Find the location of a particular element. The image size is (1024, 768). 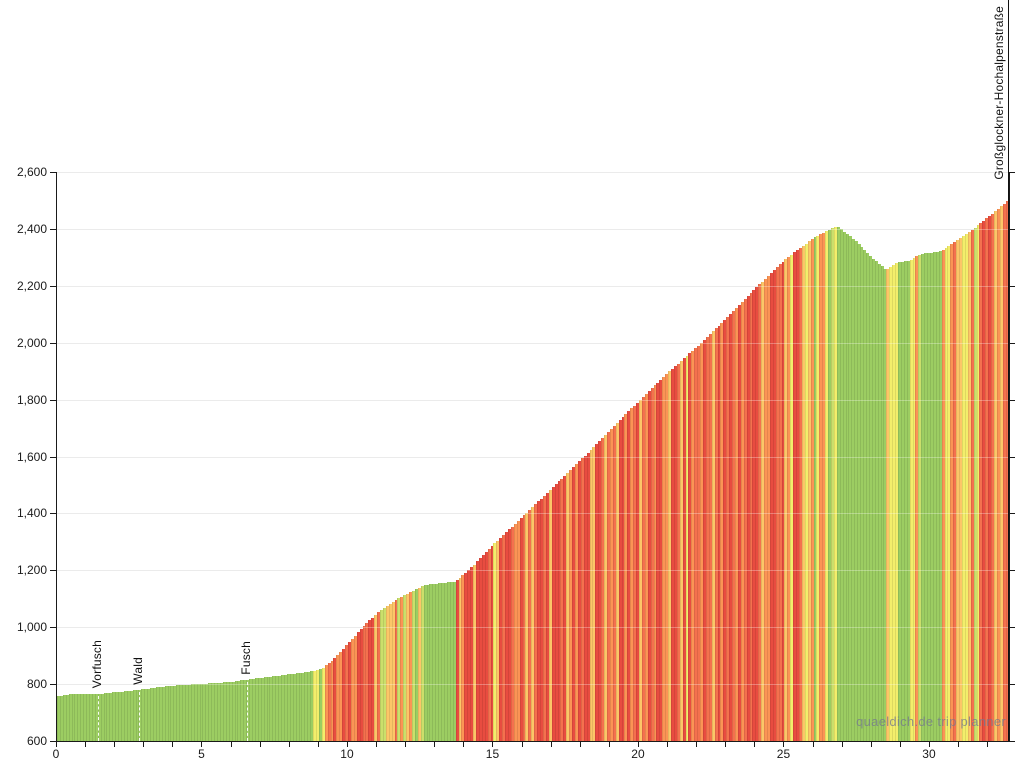

route-end-label: Großglockner-Hochalpenstraße is located at coordinates (999, 93).